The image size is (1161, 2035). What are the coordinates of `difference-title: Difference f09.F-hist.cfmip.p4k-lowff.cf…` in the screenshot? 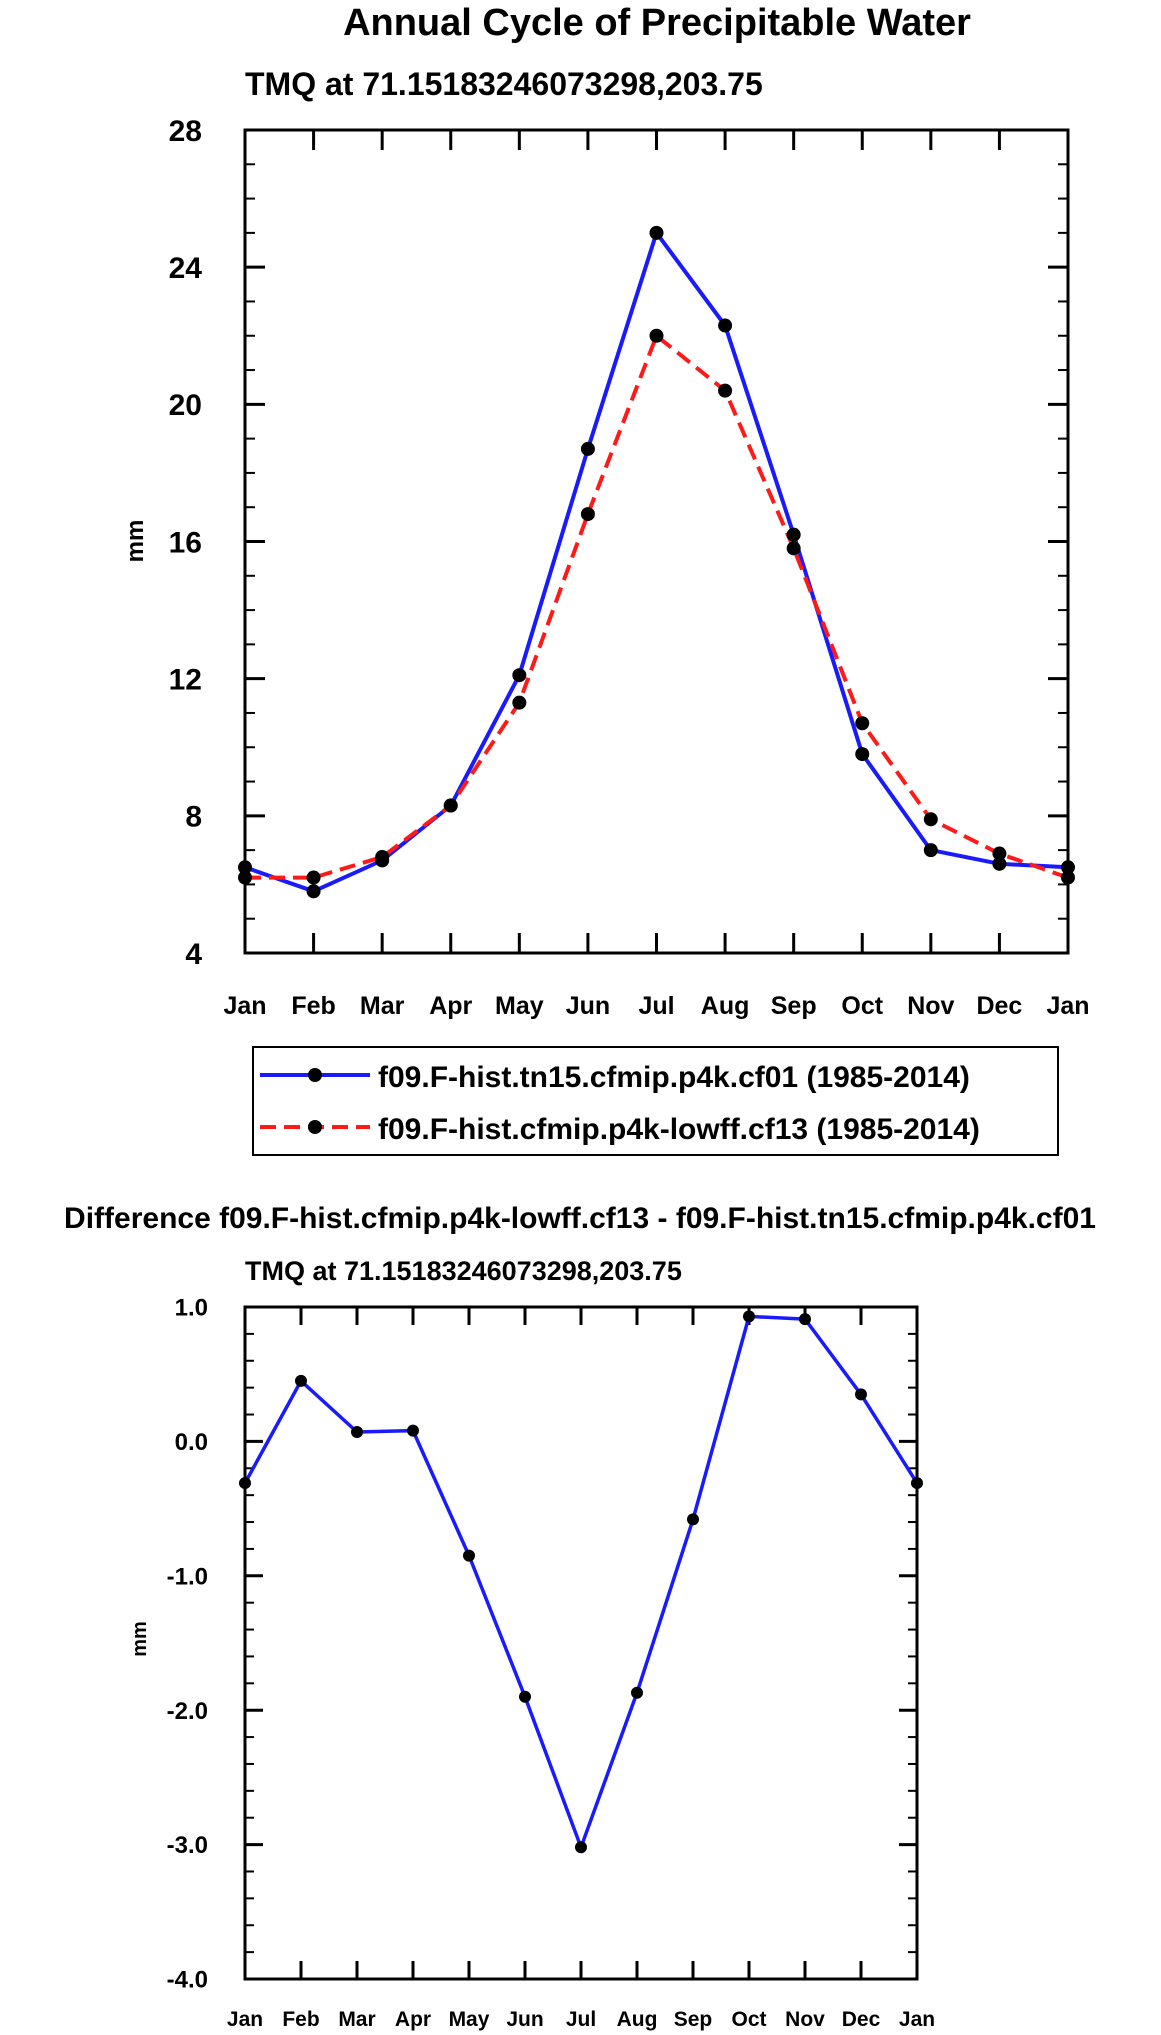 It's located at (580, 1218).